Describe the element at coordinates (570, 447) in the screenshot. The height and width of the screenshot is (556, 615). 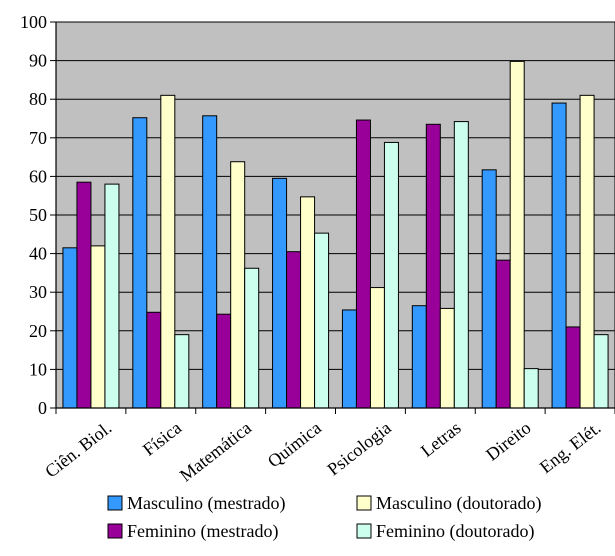
I see `x-tick-label: Eng. Elét.` at that location.